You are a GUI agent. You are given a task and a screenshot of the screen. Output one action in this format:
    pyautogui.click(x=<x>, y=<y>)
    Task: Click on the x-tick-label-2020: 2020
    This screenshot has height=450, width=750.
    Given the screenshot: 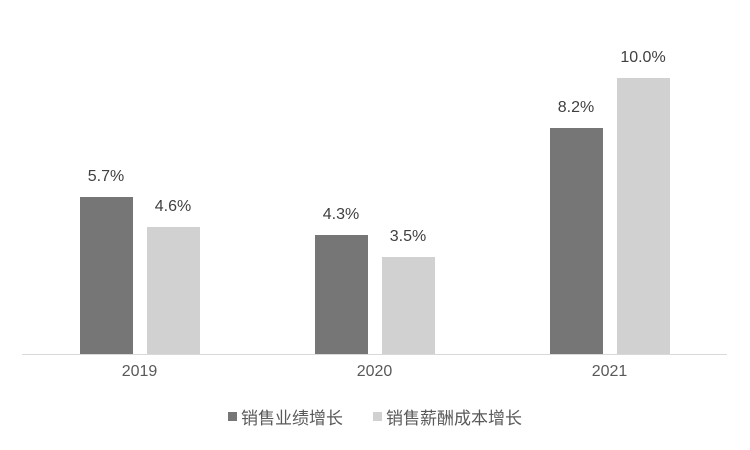 What is the action you would take?
    pyautogui.click(x=374, y=371)
    